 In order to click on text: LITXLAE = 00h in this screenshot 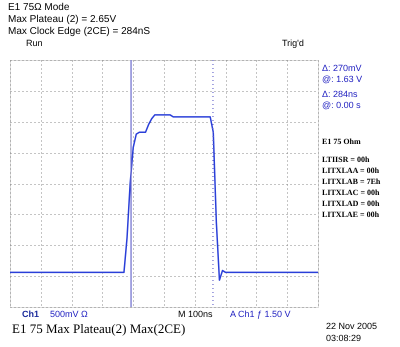, I will do `click(351, 214)`.